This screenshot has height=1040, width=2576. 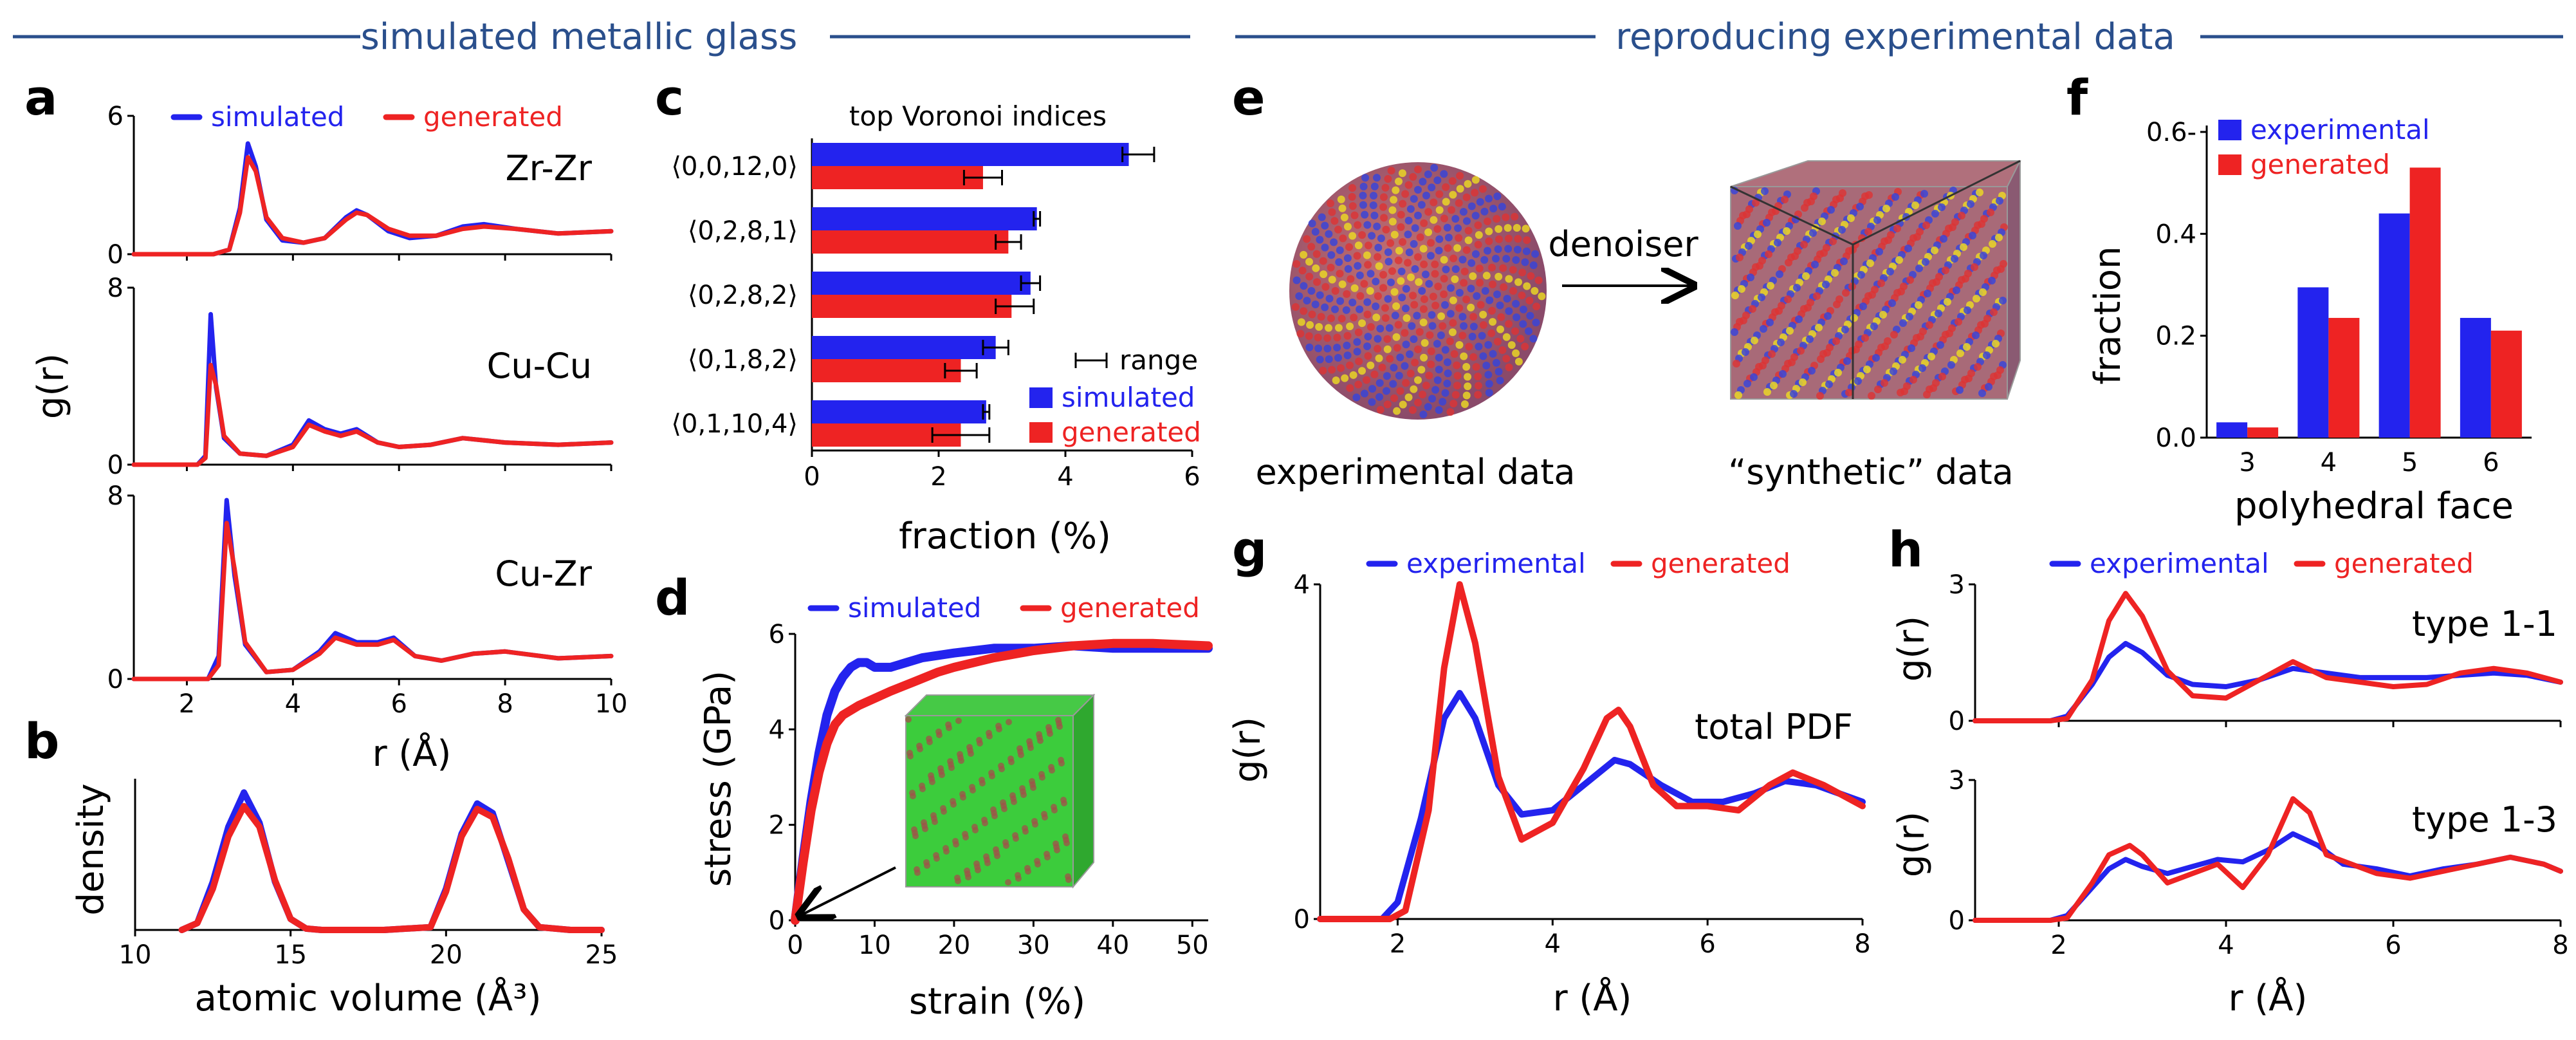 I want to click on f-bar-generated, so click(x=2263, y=432).